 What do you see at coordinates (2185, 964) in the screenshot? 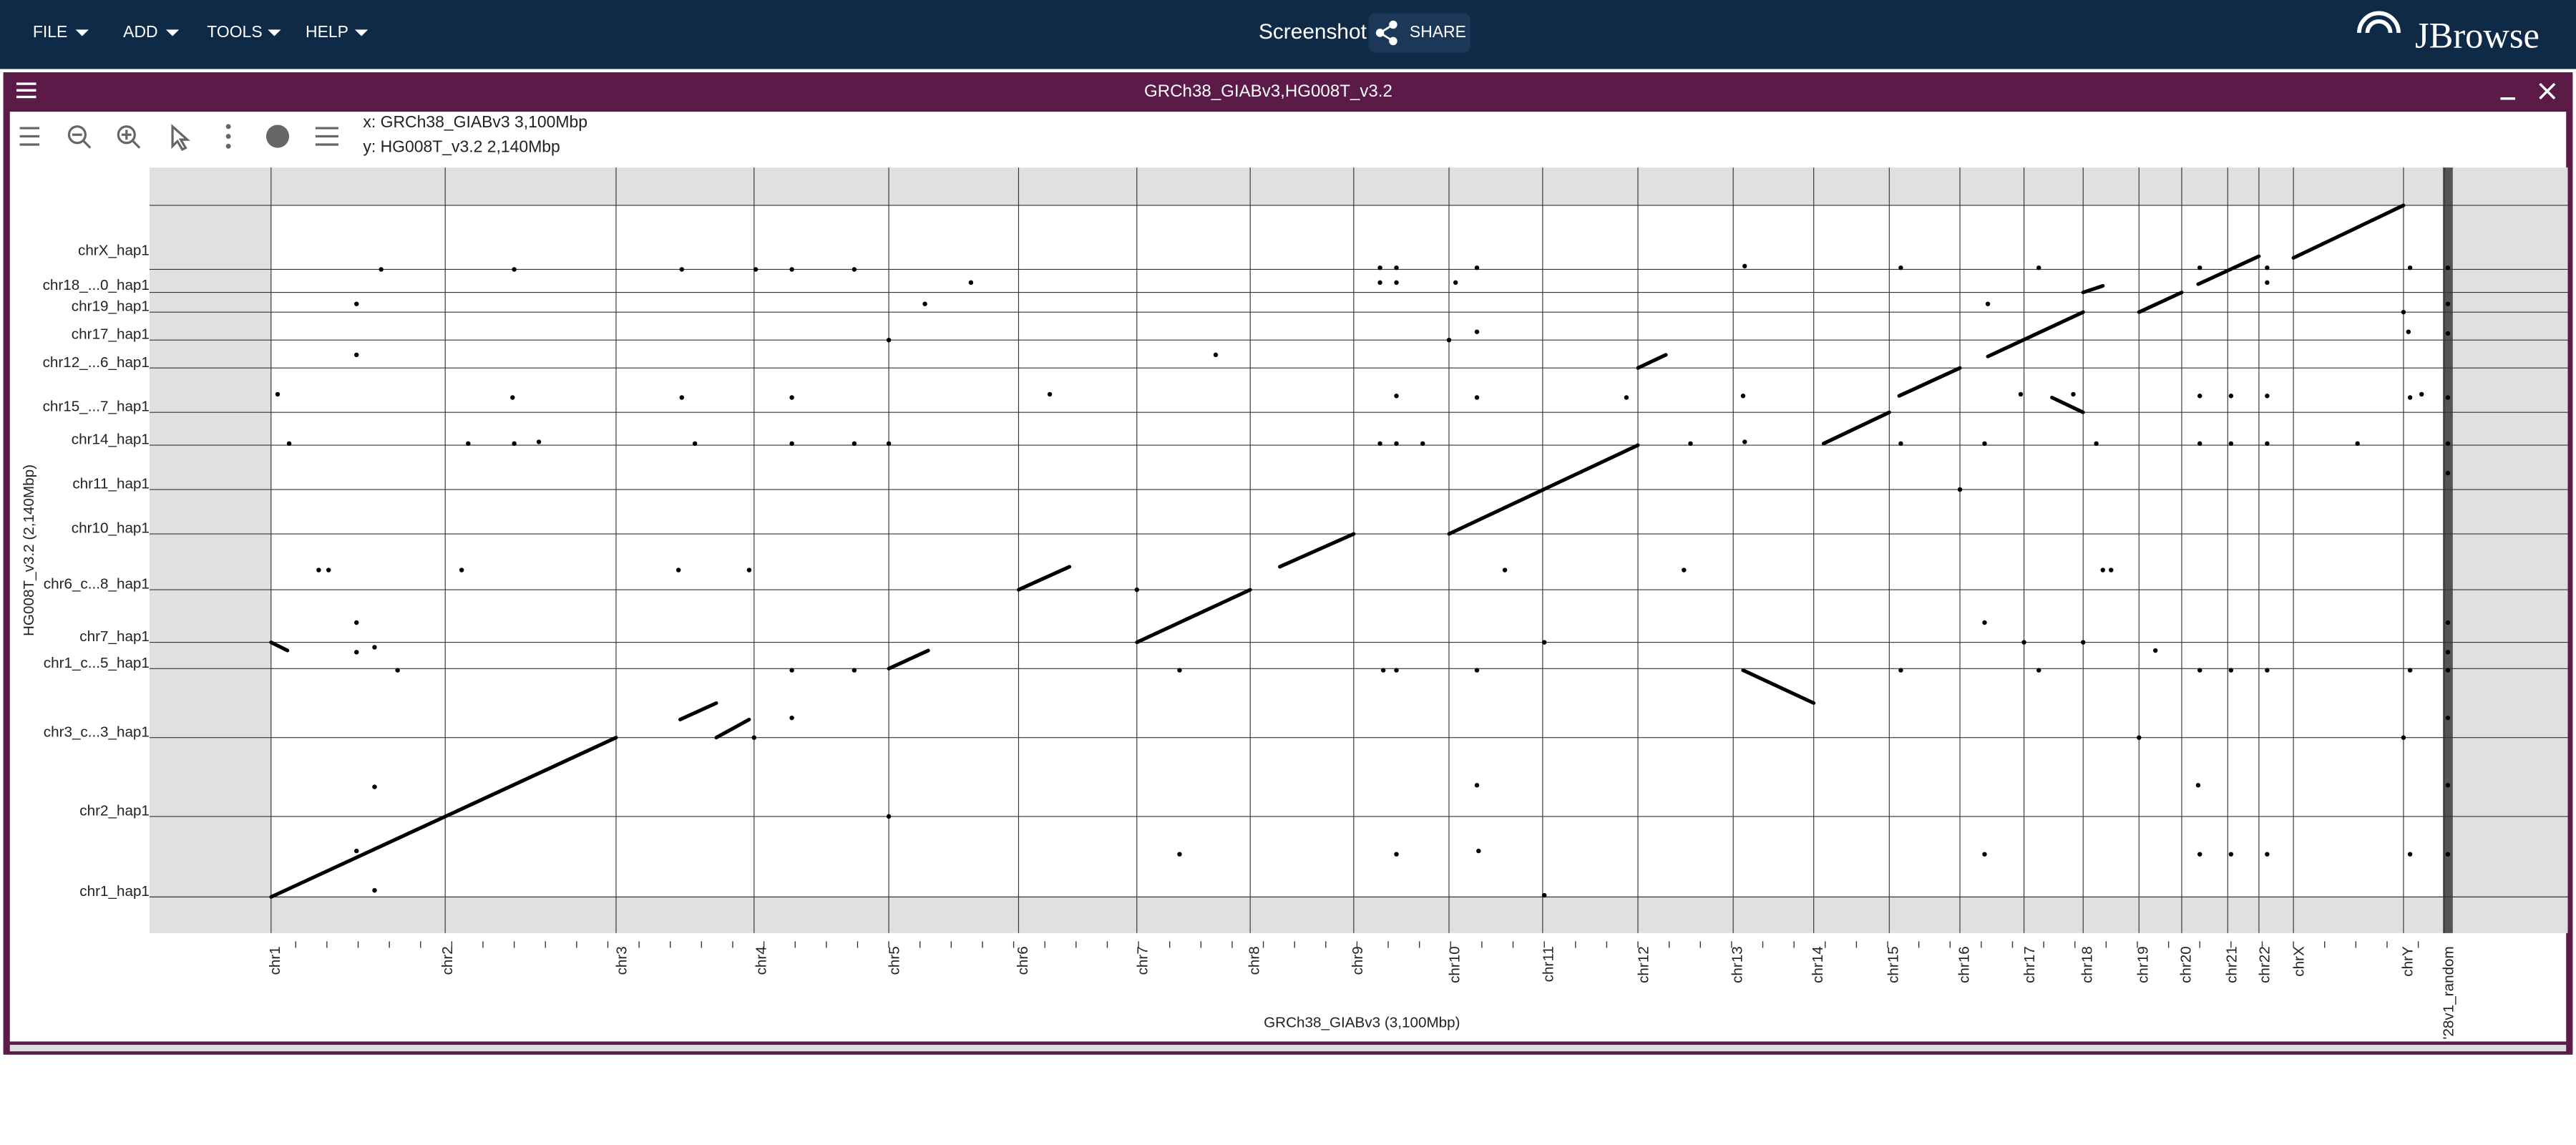
I see `x-label: chr20` at bounding box center [2185, 964].